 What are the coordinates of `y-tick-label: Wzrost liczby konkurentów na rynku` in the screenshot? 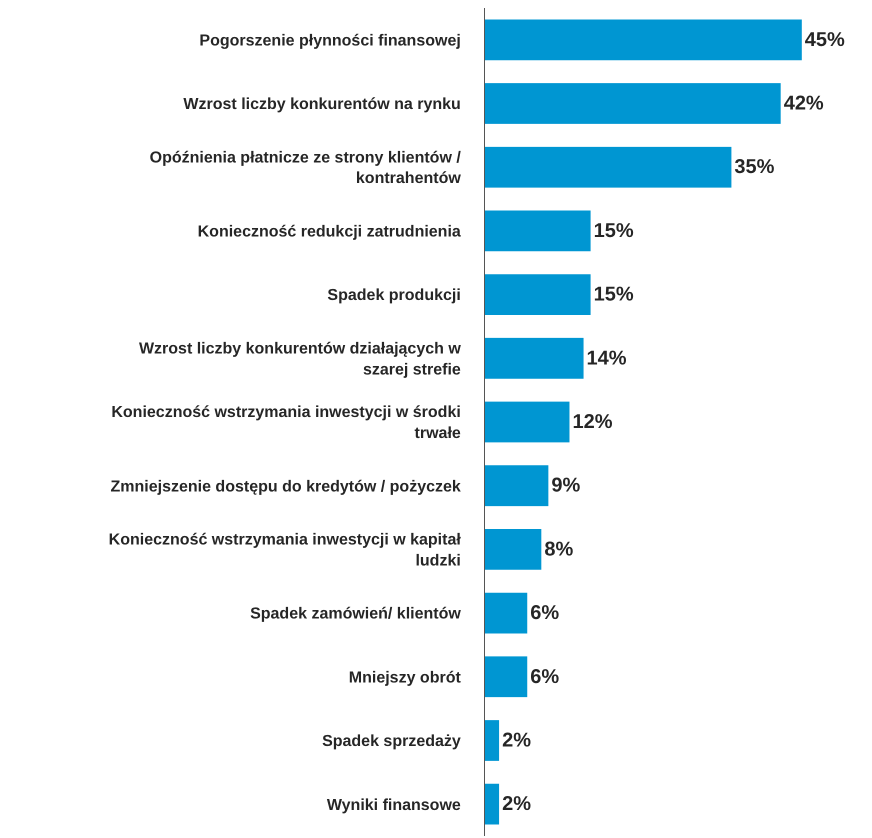 It's located at (322, 105).